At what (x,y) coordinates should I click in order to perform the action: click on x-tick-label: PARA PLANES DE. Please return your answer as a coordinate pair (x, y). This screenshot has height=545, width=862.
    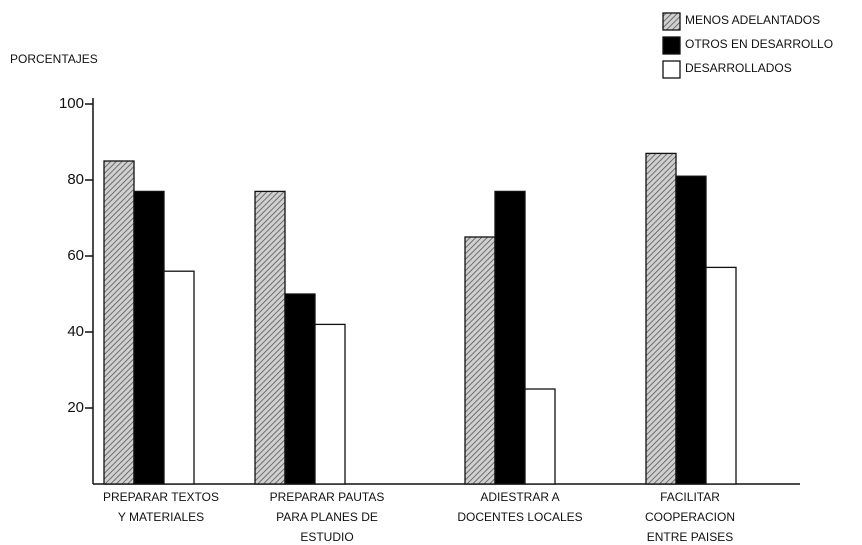
    Looking at the image, I should click on (327, 517).